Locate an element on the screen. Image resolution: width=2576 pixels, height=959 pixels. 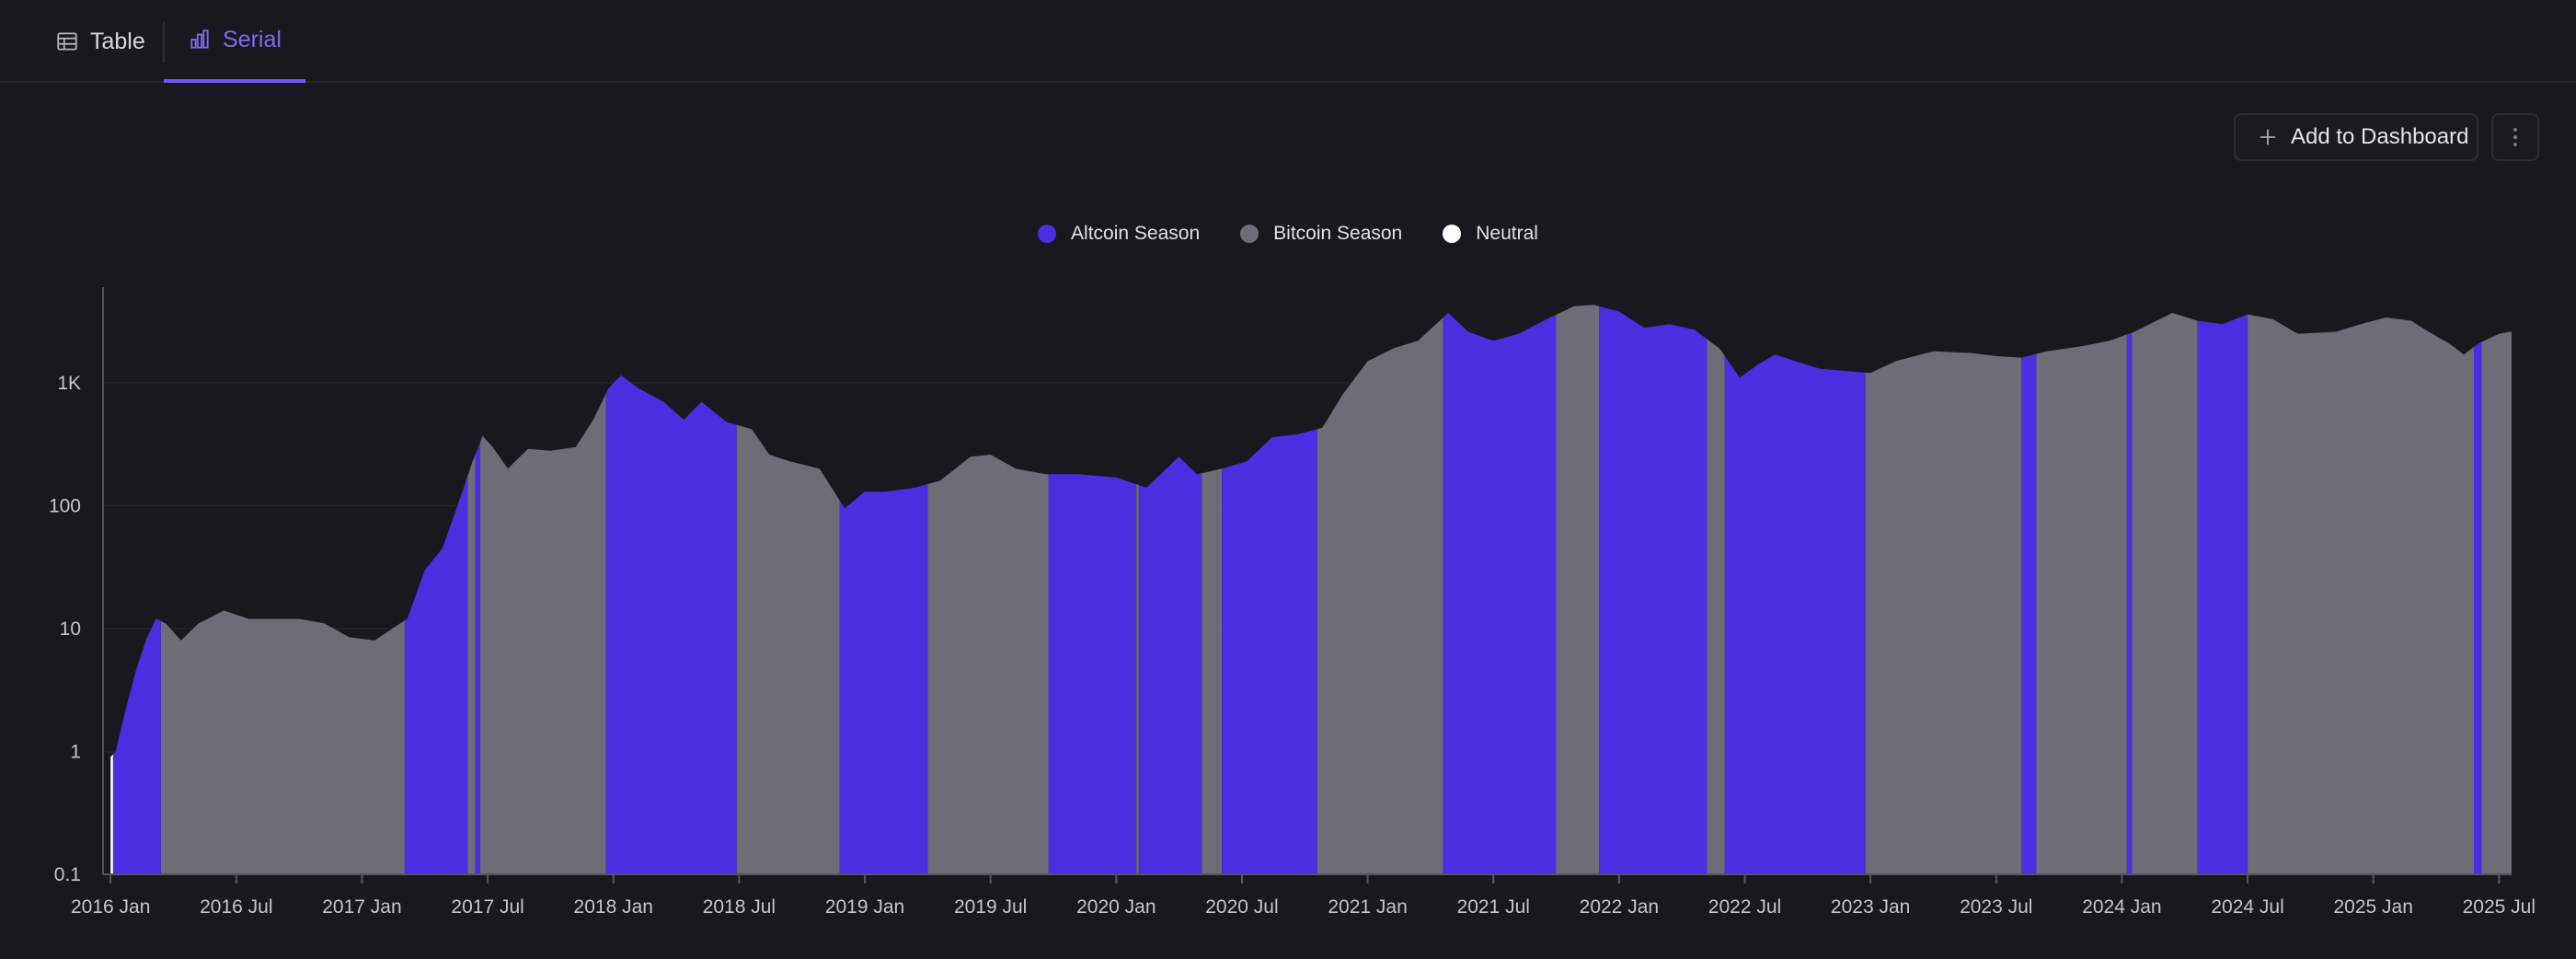
chart-legend: Altcoin Season Bitcoin Season Neutral is located at coordinates (1288, 234).